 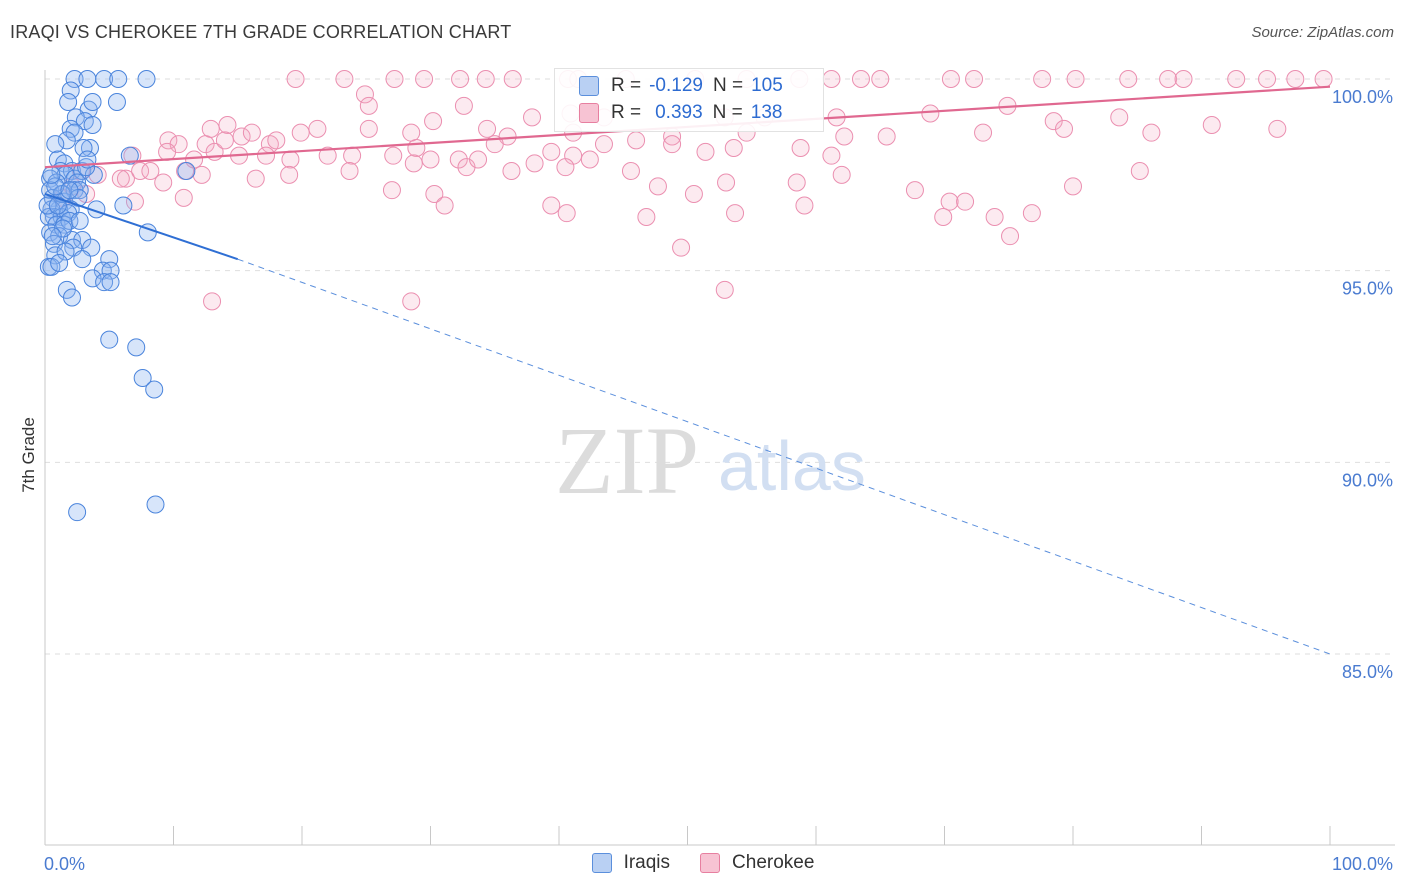 What do you see at coordinates (589, 113) in the screenshot?
I see `cherokee-swatch` at bounding box center [589, 113].